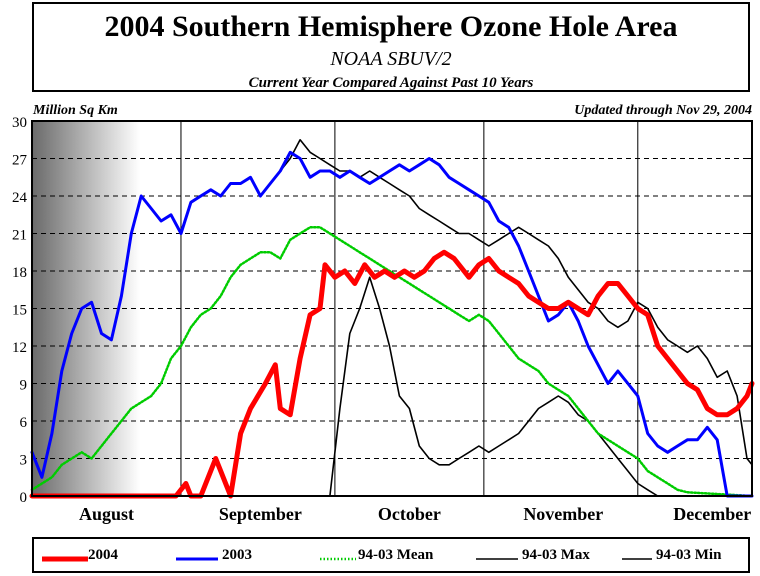  Describe the element at coordinates (75, 110) in the screenshot. I see `unit-label: Million Sq Km` at that location.